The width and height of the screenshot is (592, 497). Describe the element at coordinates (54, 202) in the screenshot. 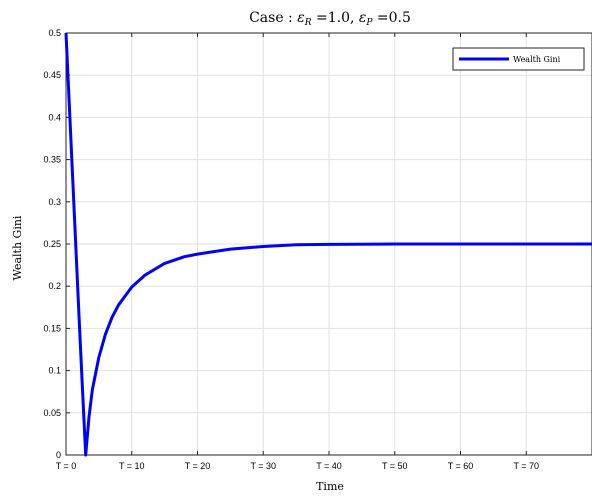

I see `y-tick-label: 0.3` at that location.